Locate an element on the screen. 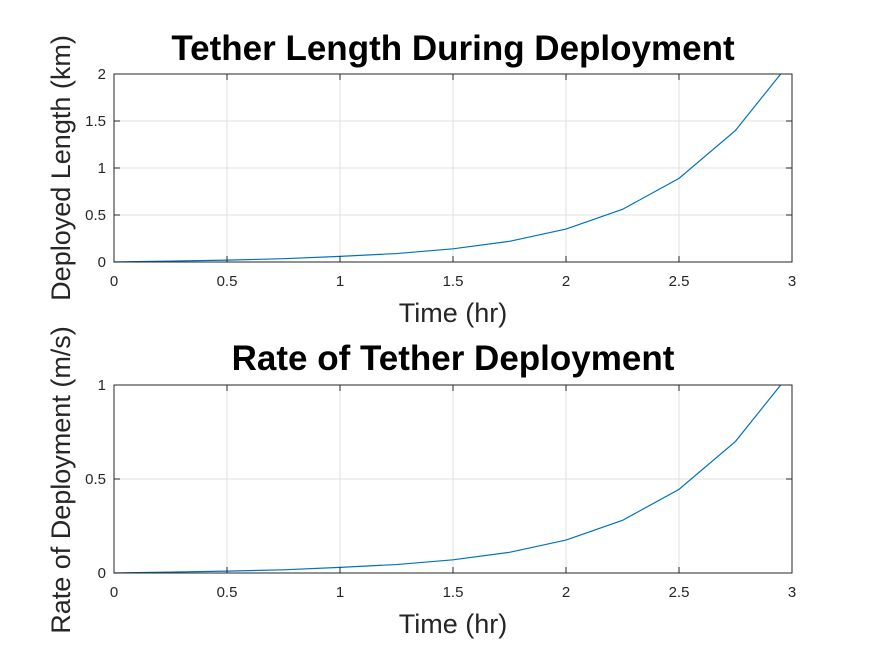 Image resolution: width=875 pixels, height=656 pixels. y-tick-label: 2 is located at coordinates (102, 74).